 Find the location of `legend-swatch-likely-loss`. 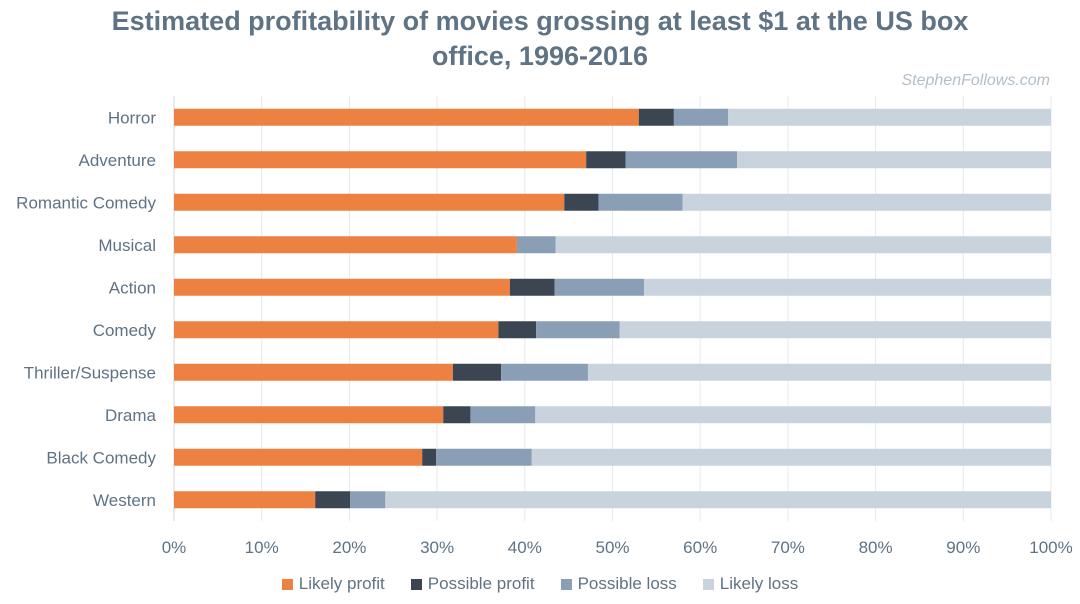

legend-swatch-likely-loss is located at coordinates (708, 584).